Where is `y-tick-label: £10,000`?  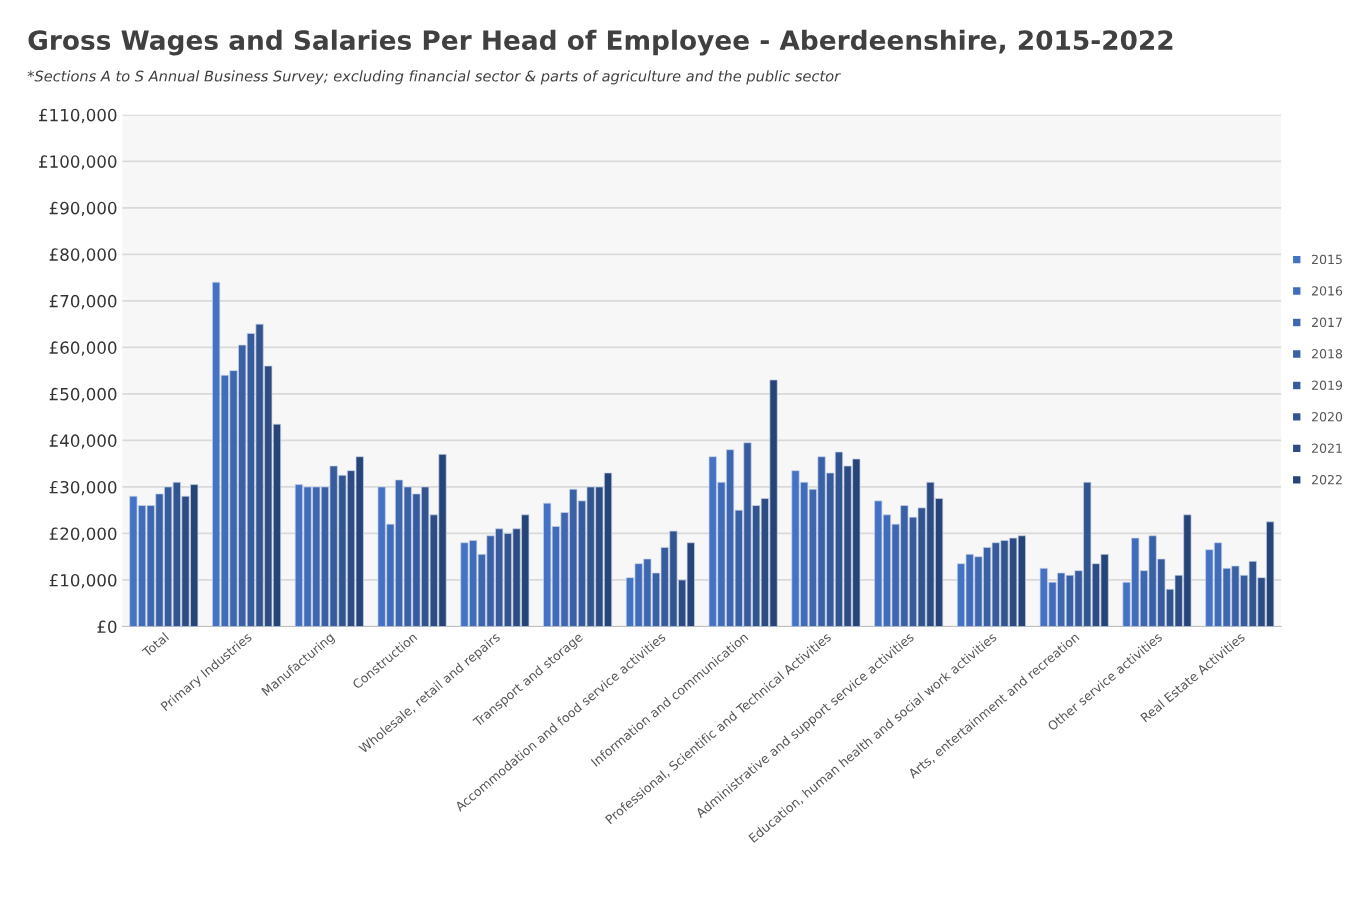
y-tick-label: £10,000 is located at coordinates (83, 581).